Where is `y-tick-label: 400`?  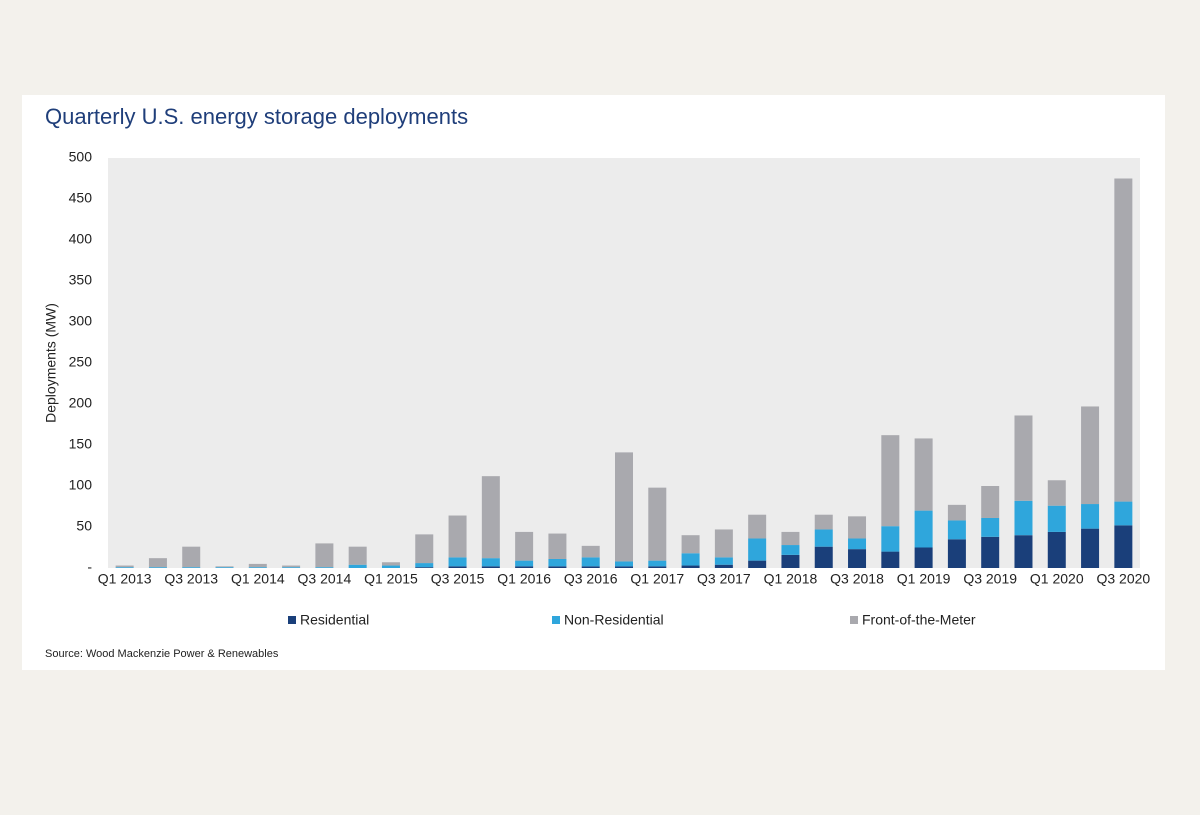 y-tick-label: 400 is located at coordinates (81, 239).